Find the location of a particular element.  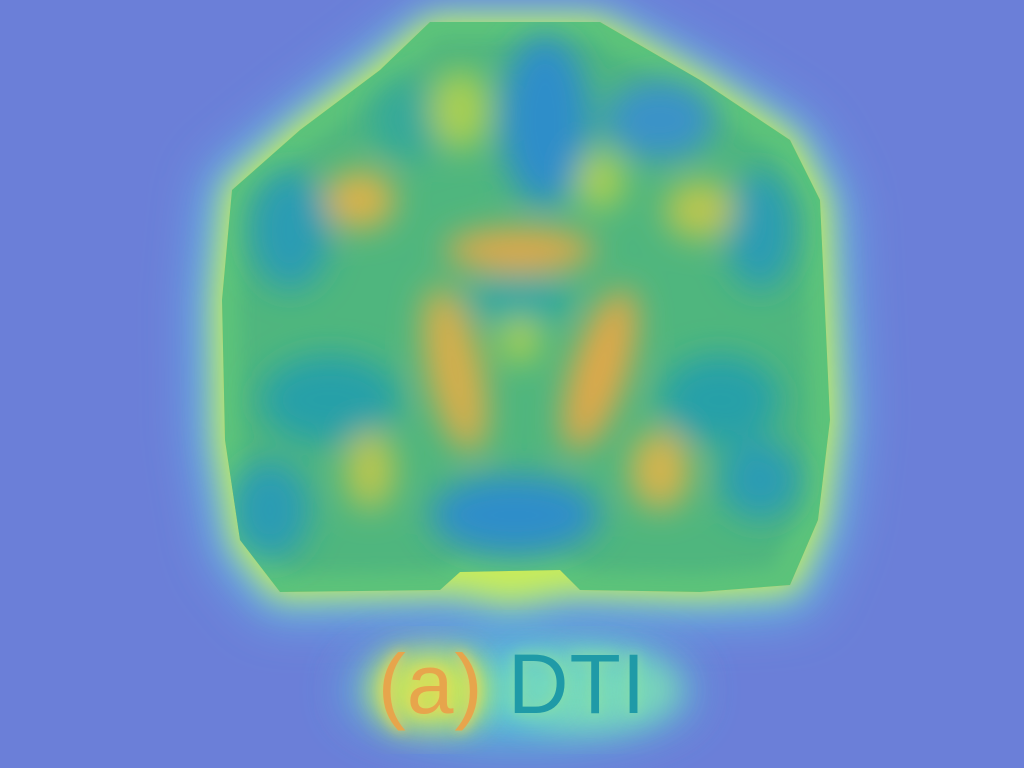

caption-marker: (a) is located at coordinates (430, 684).